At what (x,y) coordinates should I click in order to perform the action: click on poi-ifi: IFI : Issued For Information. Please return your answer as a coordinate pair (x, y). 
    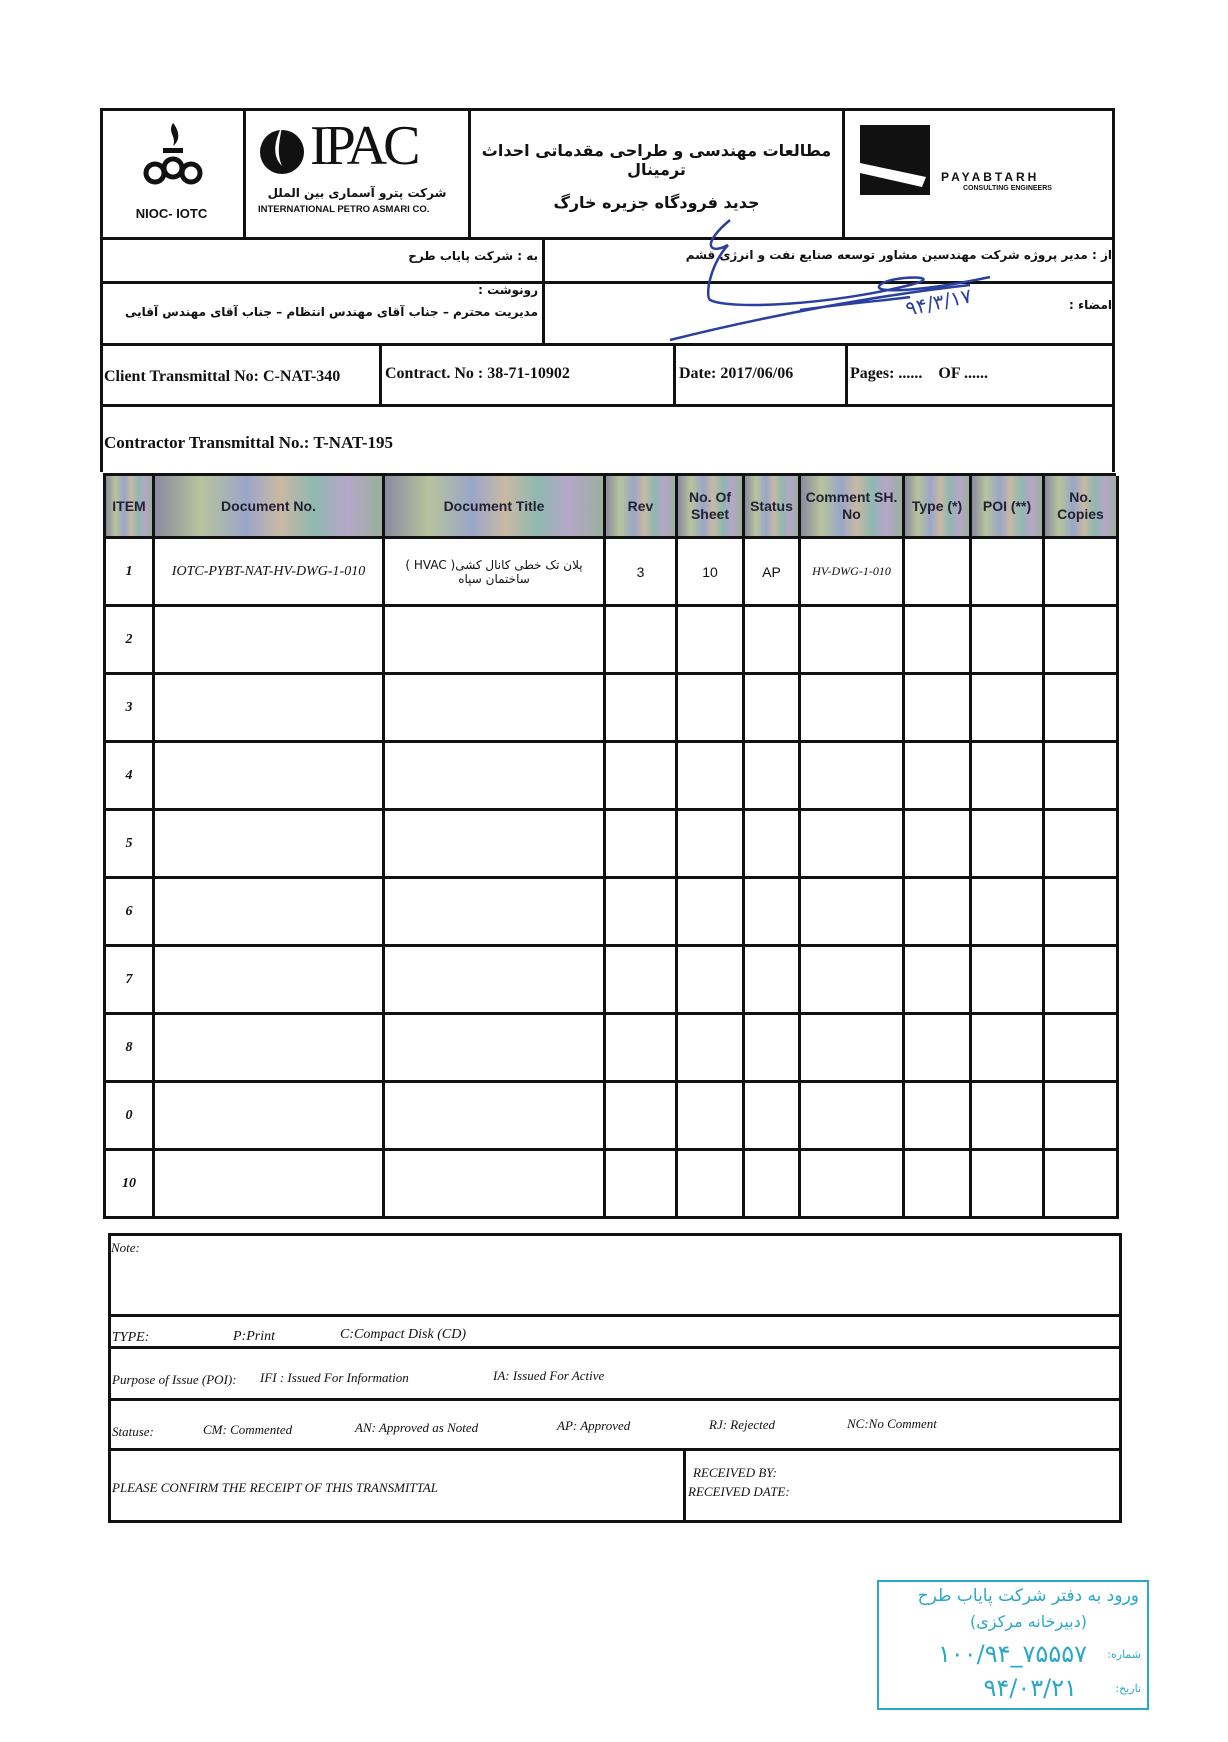
    Looking at the image, I should click on (334, 1377).